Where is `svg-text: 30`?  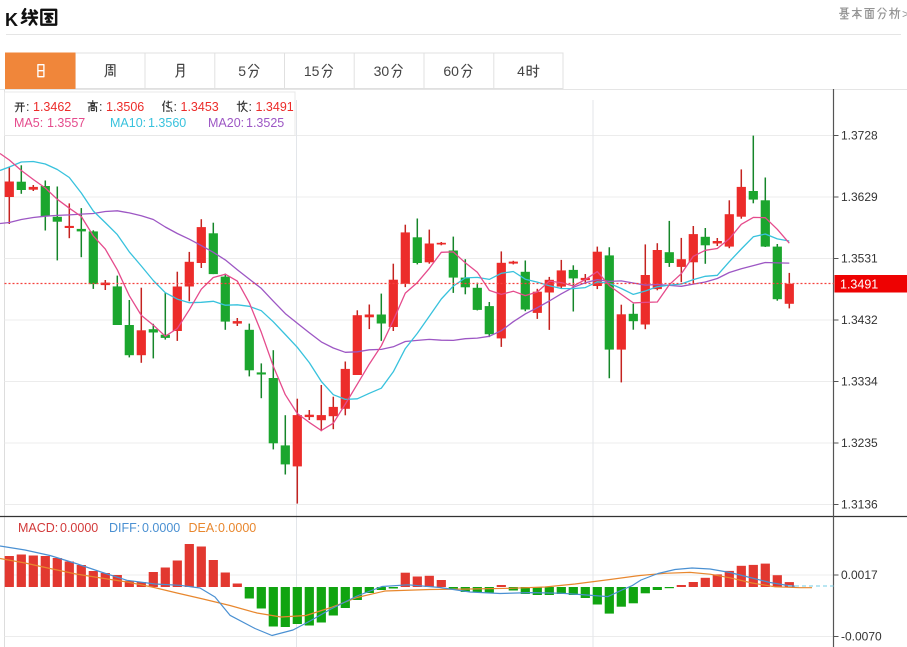
svg-text: 30 is located at coordinates (382, 71).